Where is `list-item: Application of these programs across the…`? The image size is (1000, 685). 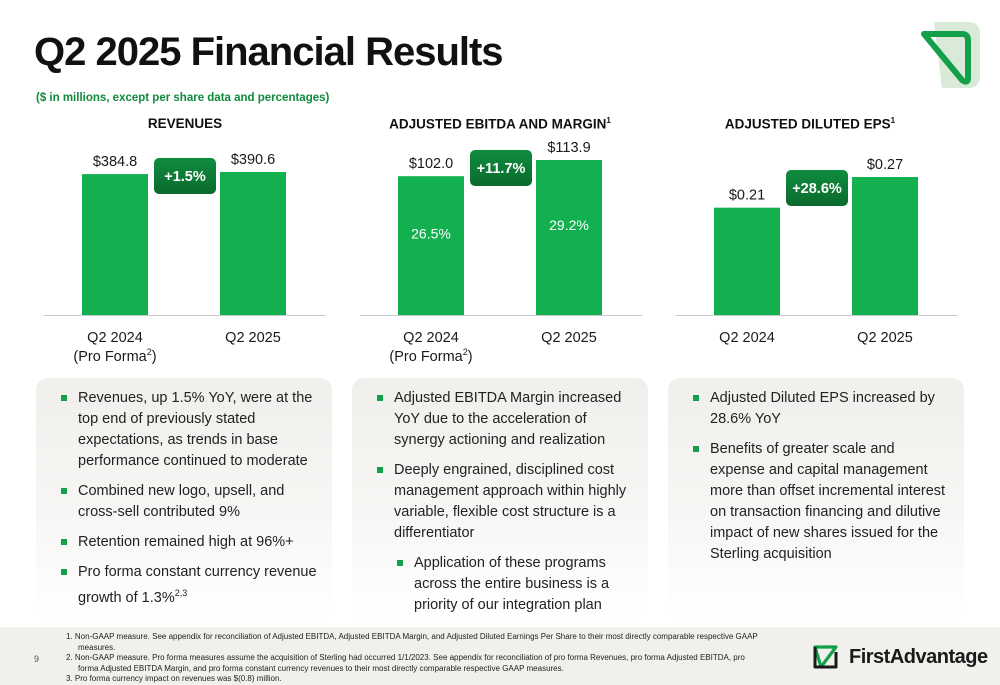
list-item: Application of these programs across the… is located at coordinates (503, 584).